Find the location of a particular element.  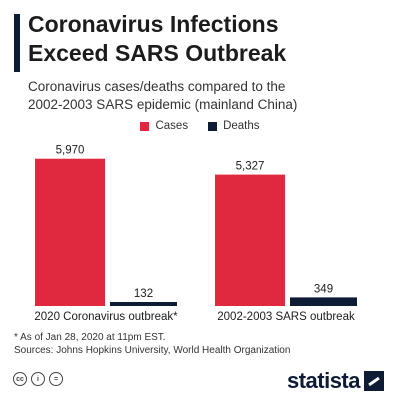

legend-label-deaths: Deaths is located at coordinates (241, 126).